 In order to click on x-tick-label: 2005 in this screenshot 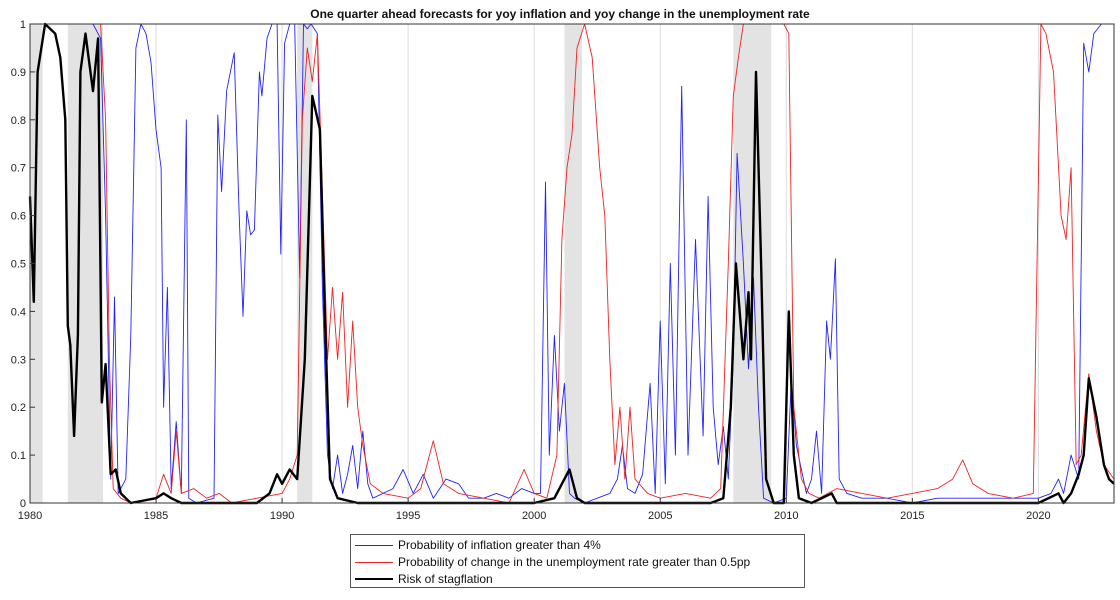, I will do `click(660, 516)`.